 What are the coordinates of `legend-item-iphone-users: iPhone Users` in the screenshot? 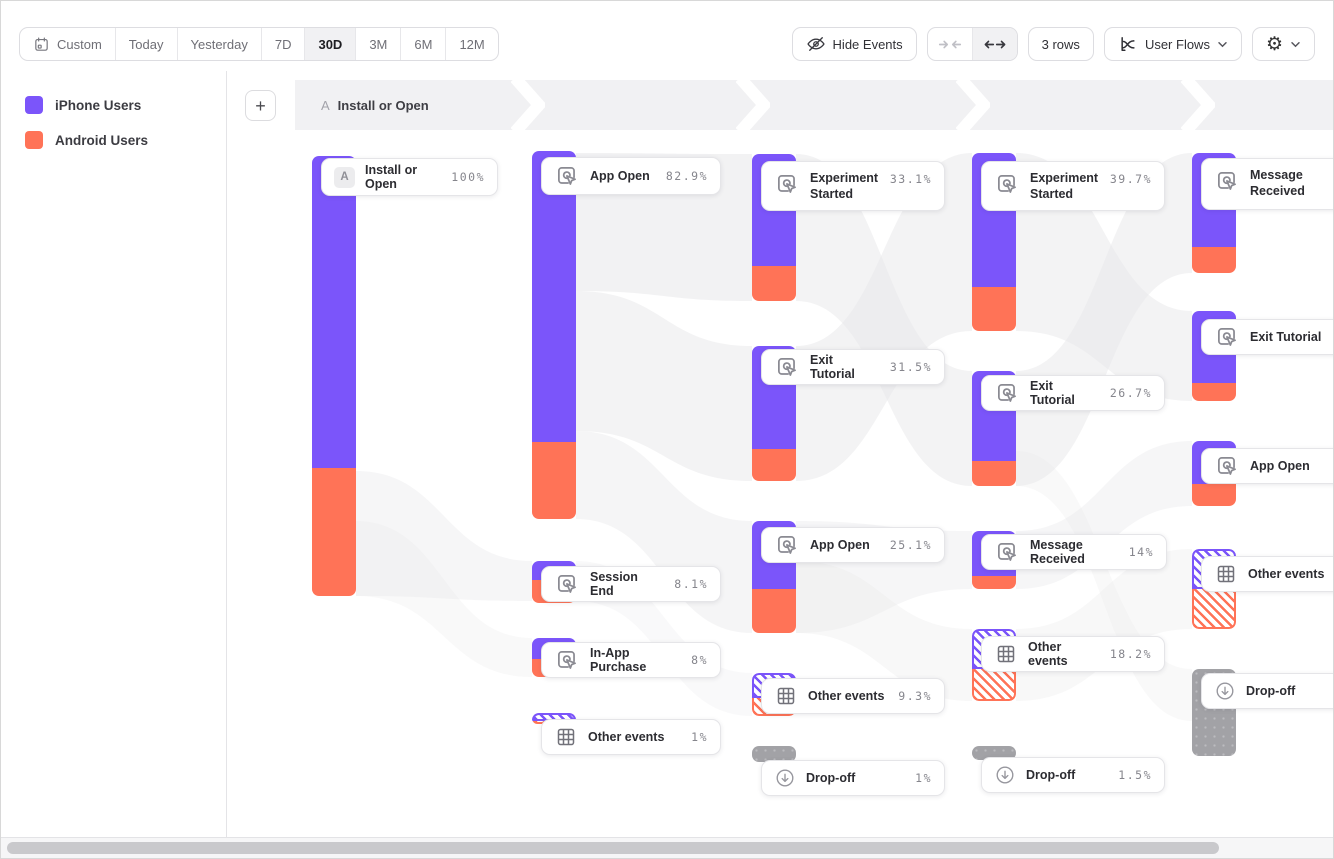 It's located at (125, 105).